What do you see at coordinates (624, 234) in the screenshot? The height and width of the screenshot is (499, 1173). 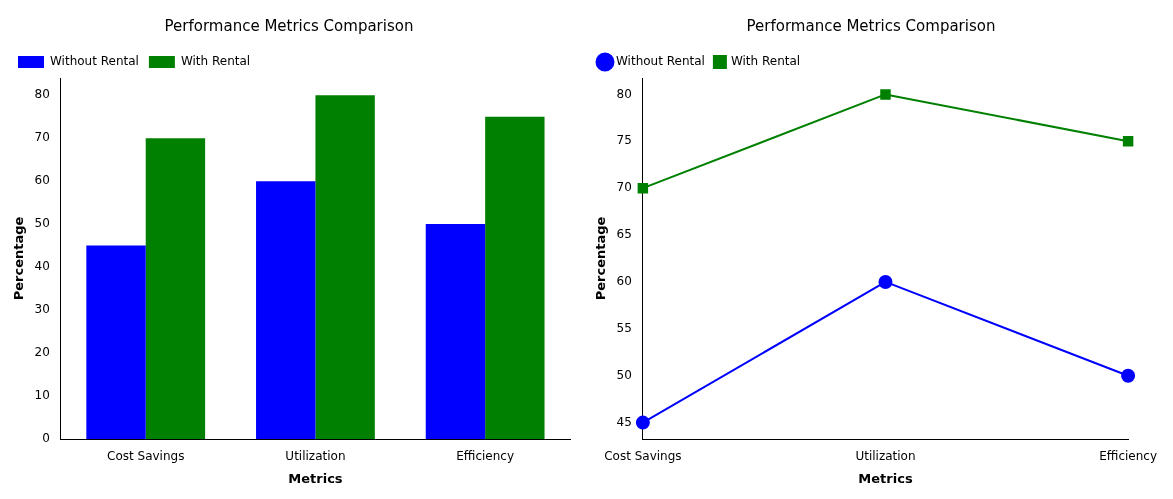 I see `y-tick-label: 65` at bounding box center [624, 234].